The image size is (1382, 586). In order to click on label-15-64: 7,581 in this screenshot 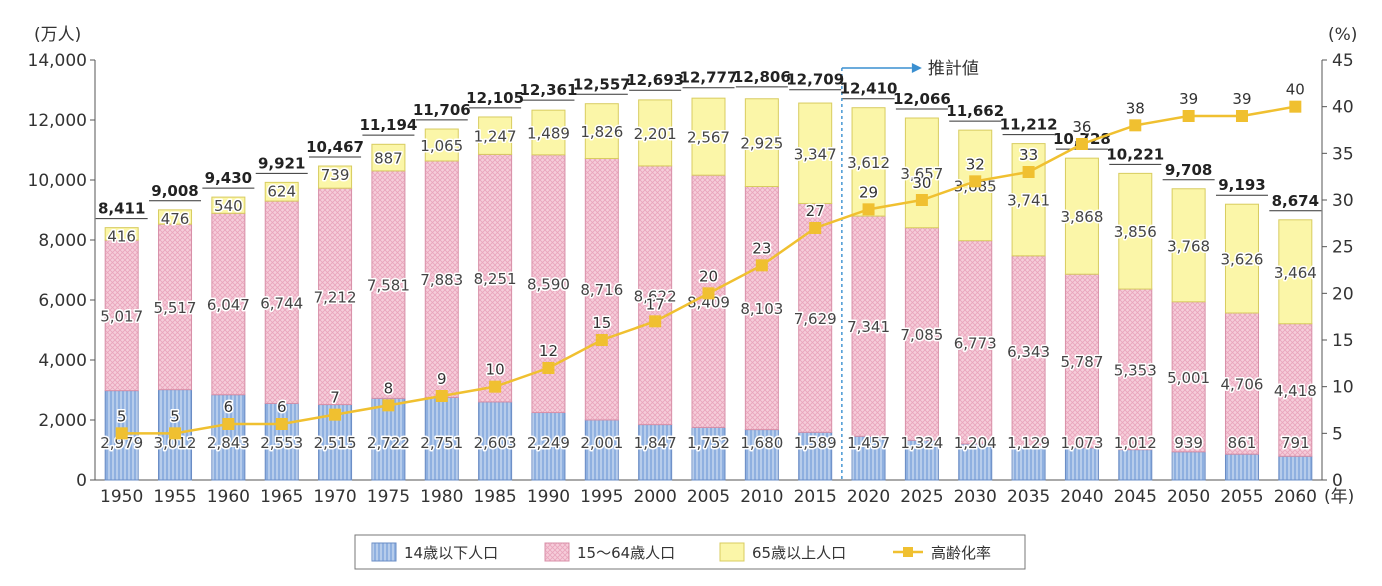, I will do `click(388, 286)`.